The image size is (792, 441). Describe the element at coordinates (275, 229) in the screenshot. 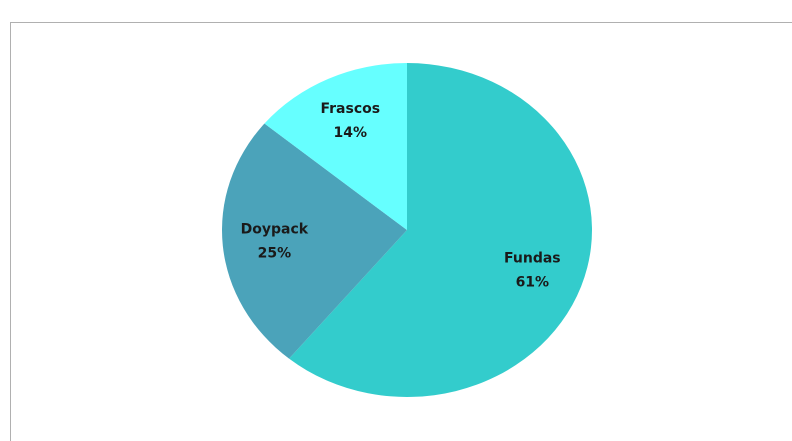

I see `slice-label: Doypack` at that location.